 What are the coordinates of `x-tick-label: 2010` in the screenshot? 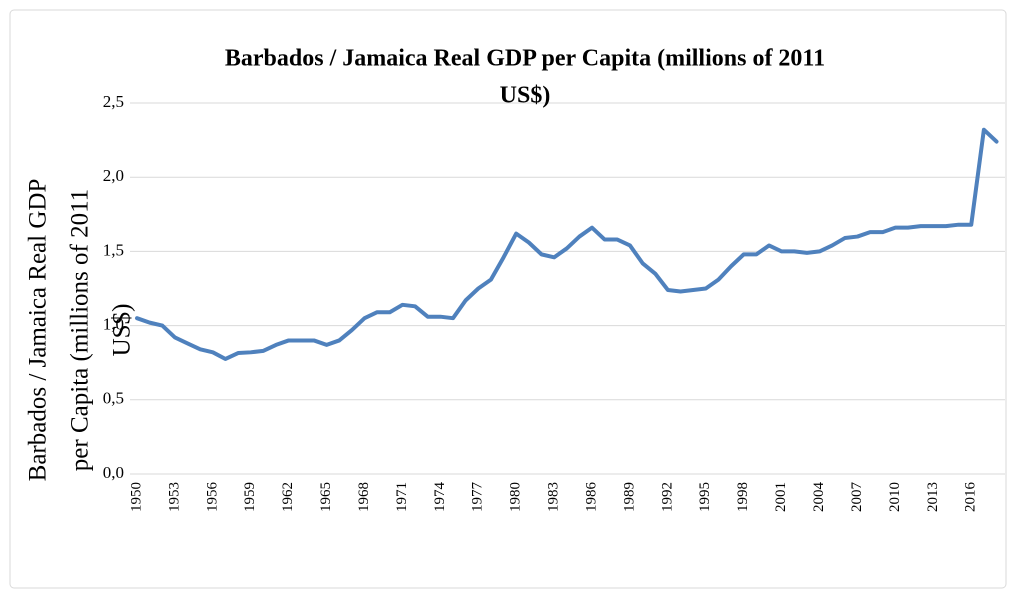 It's located at (895, 497).